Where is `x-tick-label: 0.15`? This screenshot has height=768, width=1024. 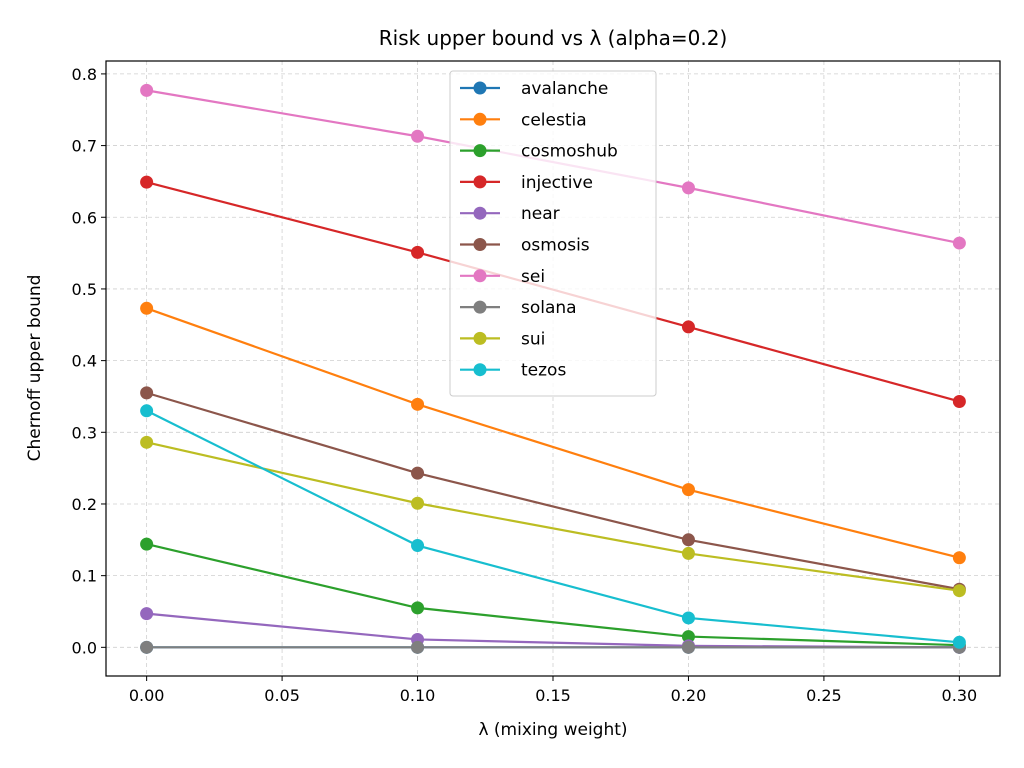 x-tick-label: 0.15 is located at coordinates (553, 695).